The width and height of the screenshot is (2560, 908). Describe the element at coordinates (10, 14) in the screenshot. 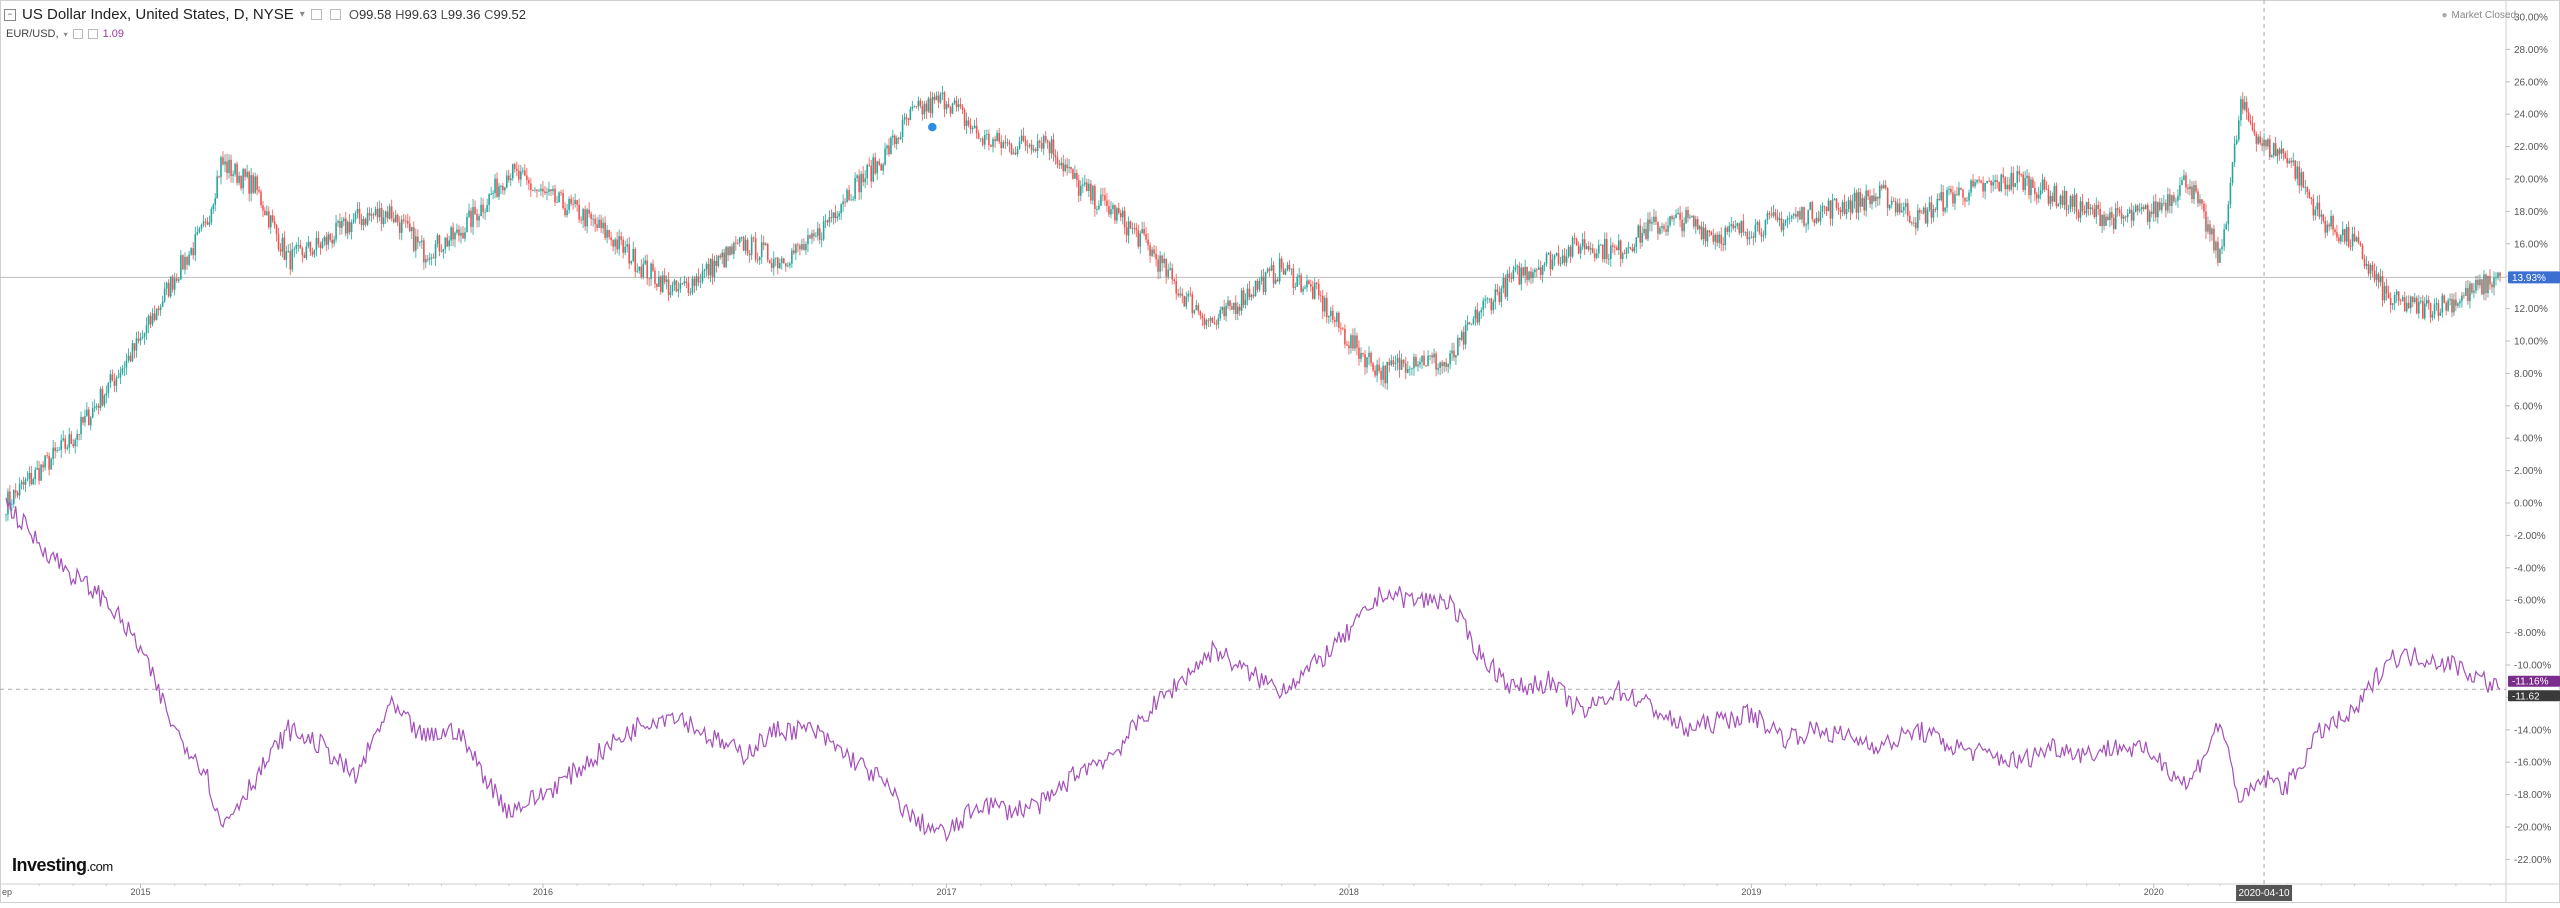

I see `collapse-icon: −` at that location.